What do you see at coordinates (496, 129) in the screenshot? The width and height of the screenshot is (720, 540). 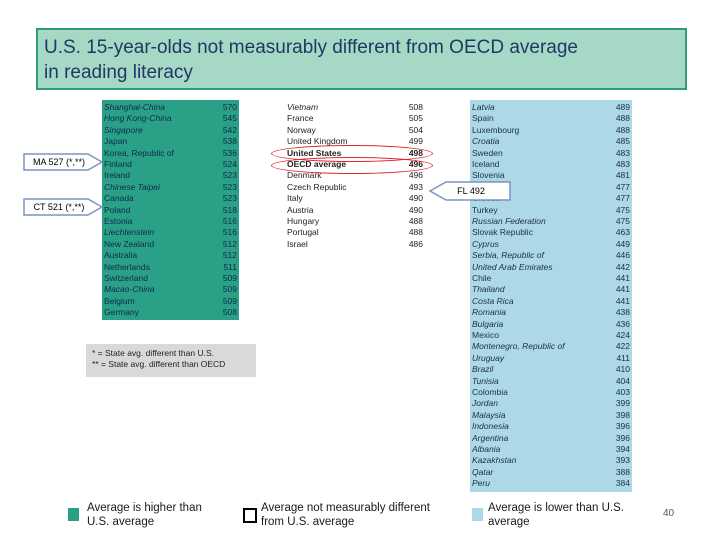 I see `country-name: Luxembourg` at bounding box center [496, 129].